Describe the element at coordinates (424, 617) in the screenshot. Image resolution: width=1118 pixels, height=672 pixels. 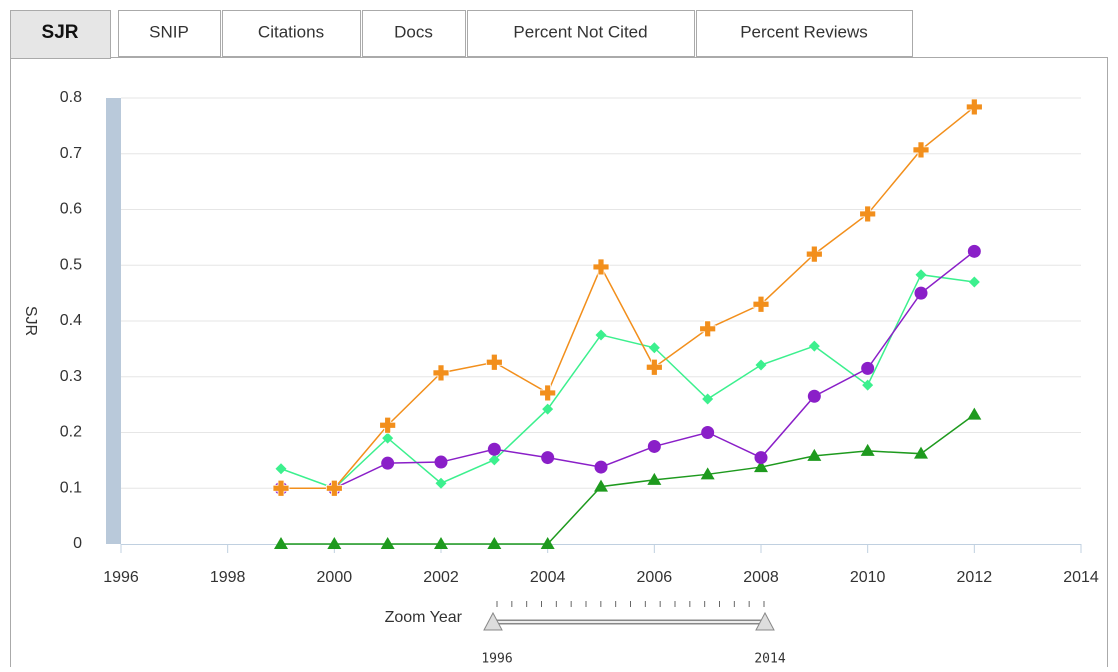
I see `zoom-label: Zoom Year` at that location.